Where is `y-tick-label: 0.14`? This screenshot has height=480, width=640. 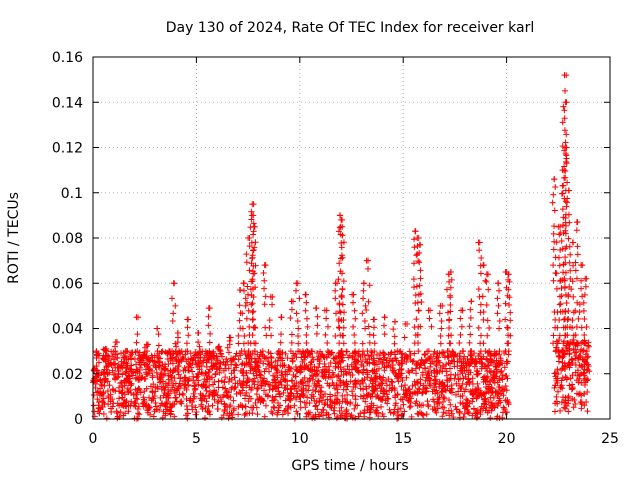
y-tick-label: 0.14 is located at coordinates (67, 103).